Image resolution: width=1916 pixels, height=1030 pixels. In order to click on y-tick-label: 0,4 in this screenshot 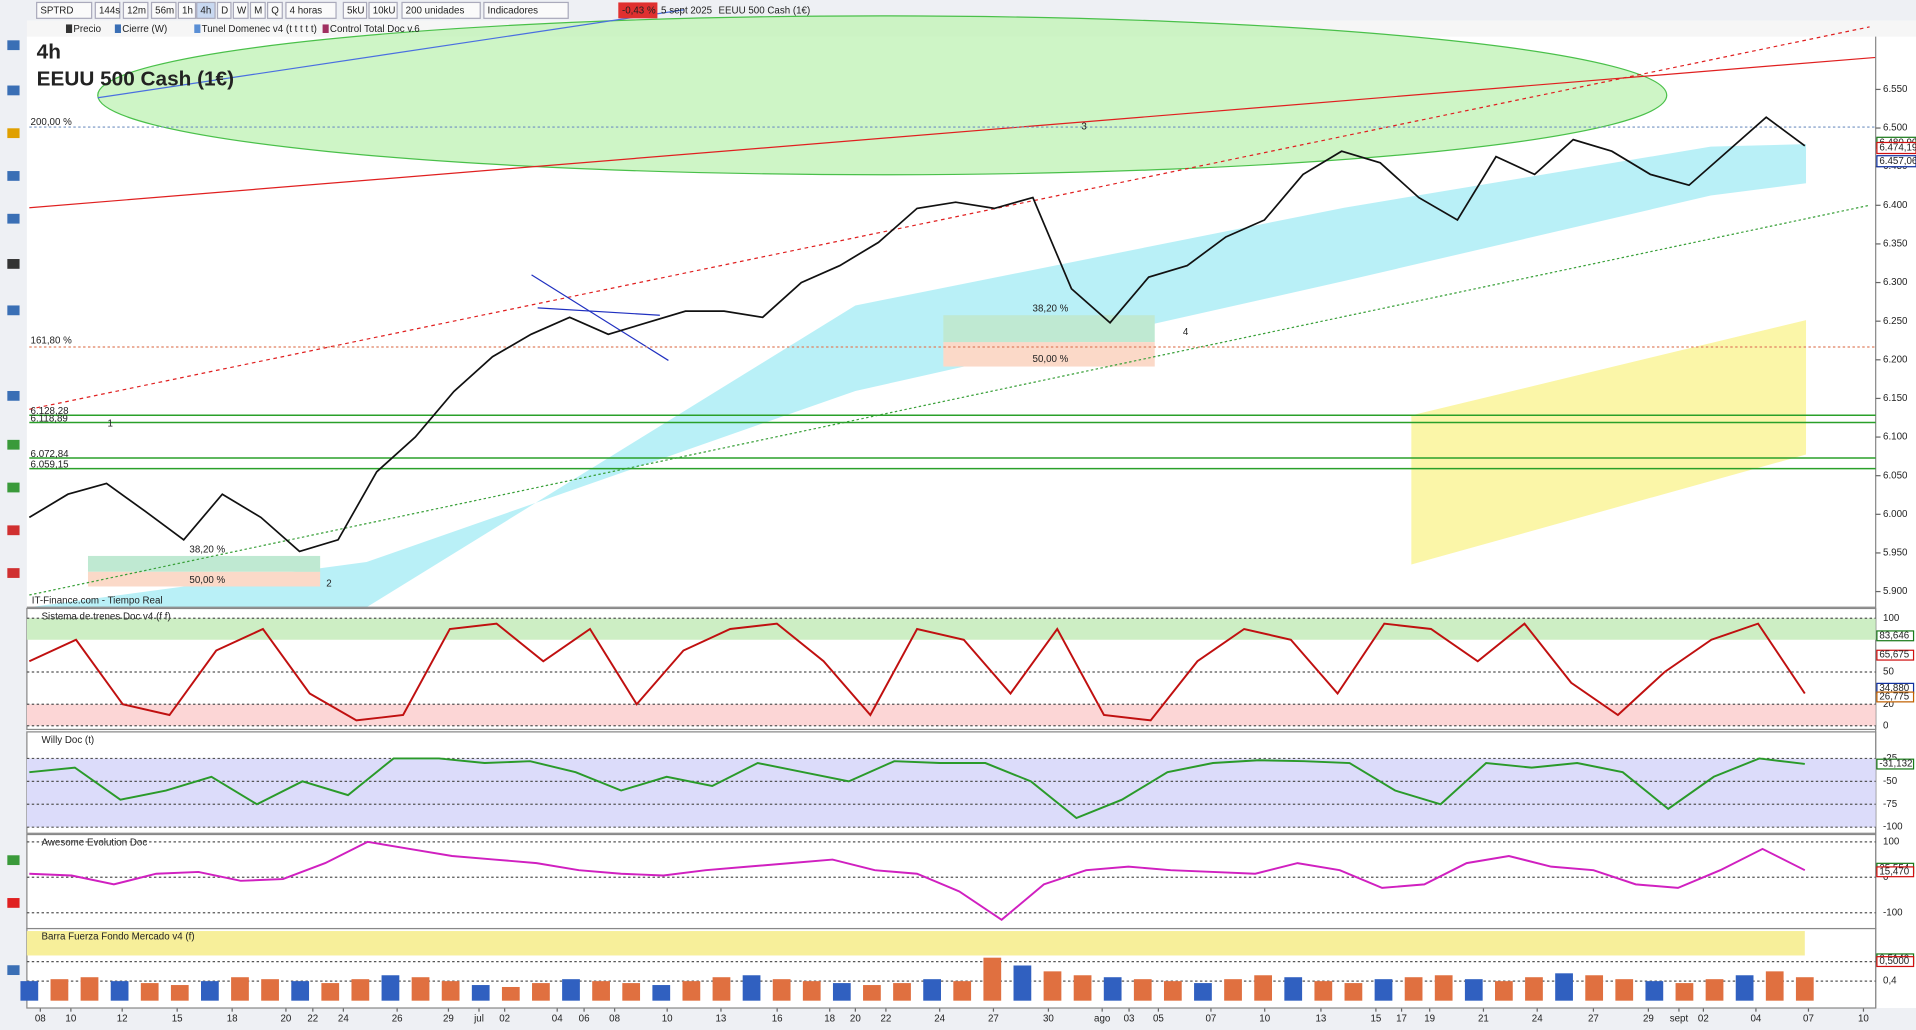, I will do `click(1890, 981)`.